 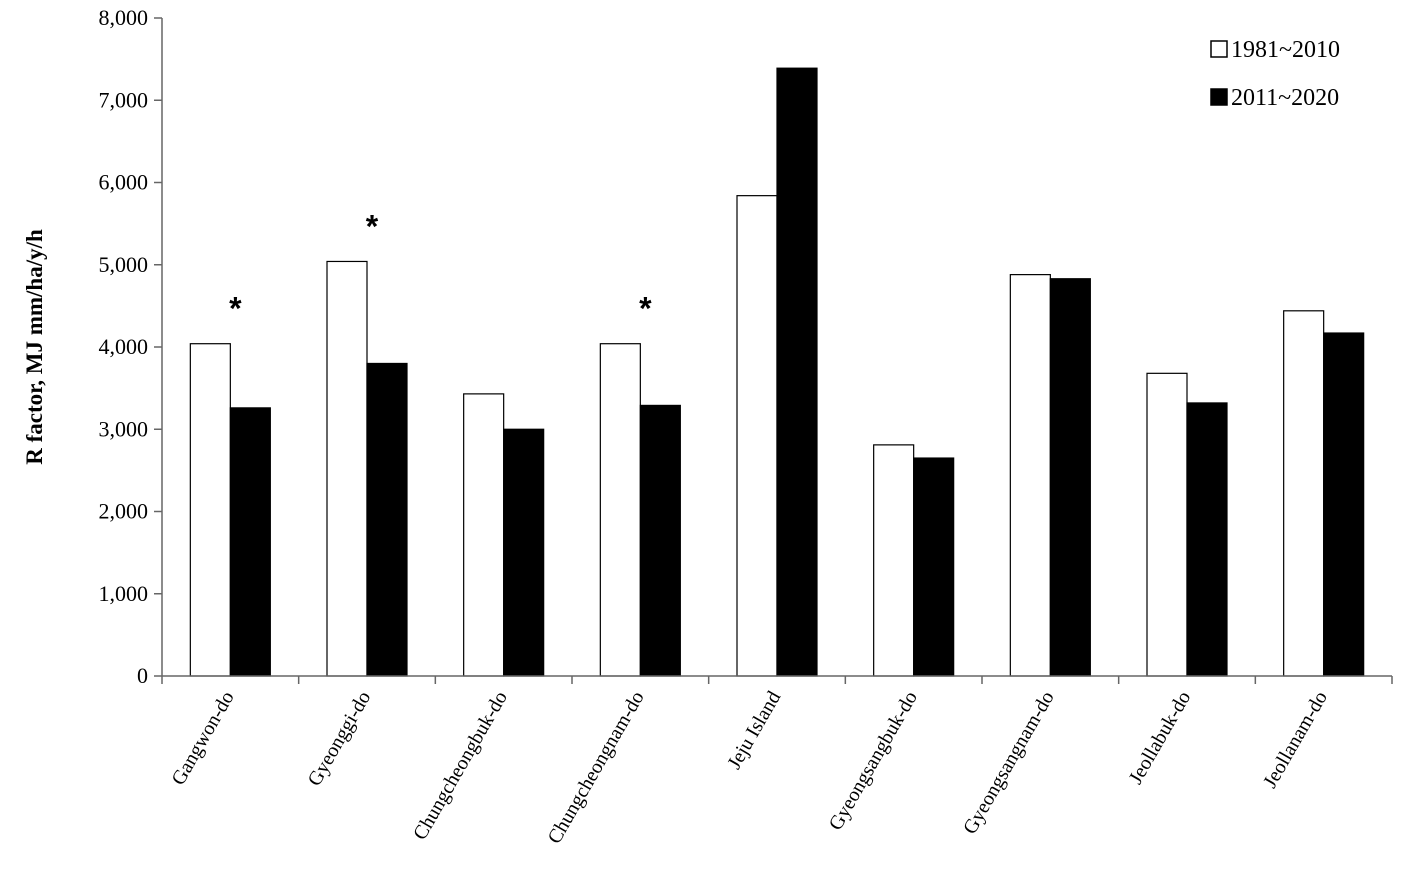 What do you see at coordinates (124, 593) in the screenshot?
I see `y-tick-label: 1,000` at bounding box center [124, 593].